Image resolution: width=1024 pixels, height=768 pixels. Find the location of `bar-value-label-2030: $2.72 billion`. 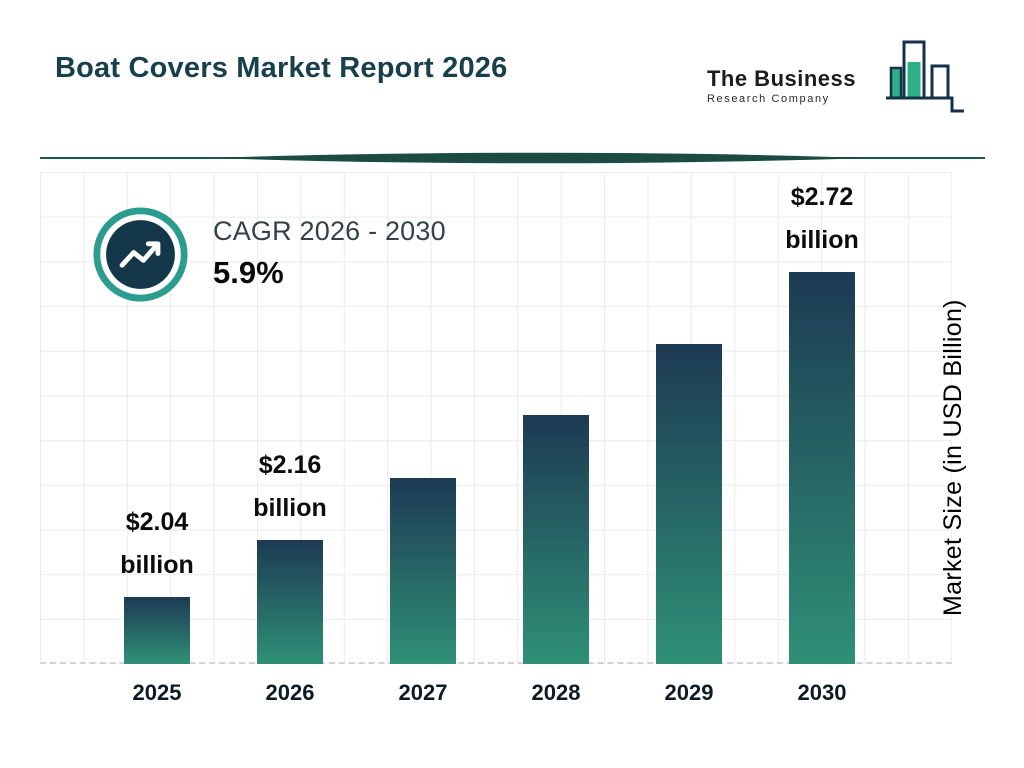

bar-value-label-2030: $2.72 billion is located at coordinates (822, 218).